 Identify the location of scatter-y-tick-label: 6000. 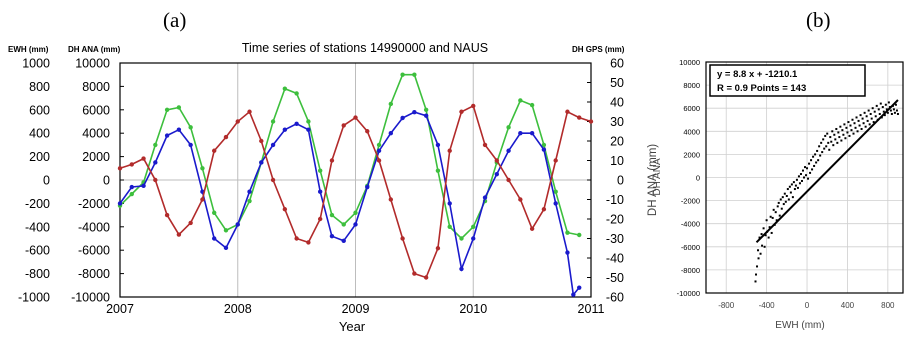
(691, 108).